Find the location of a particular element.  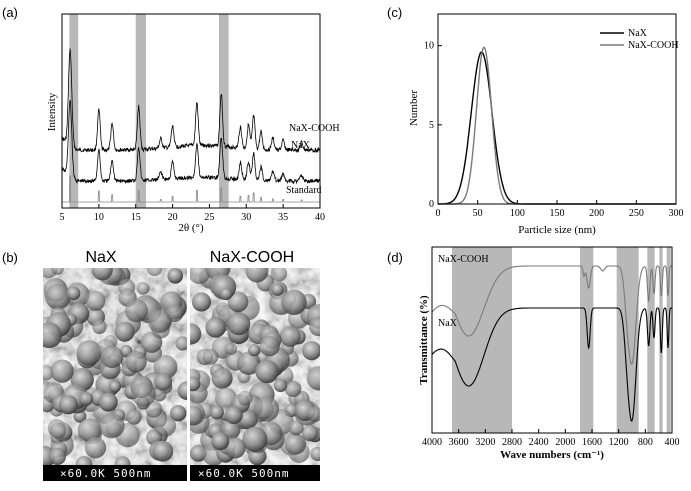

xrd-line-nax is located at coordinates (191, 142).